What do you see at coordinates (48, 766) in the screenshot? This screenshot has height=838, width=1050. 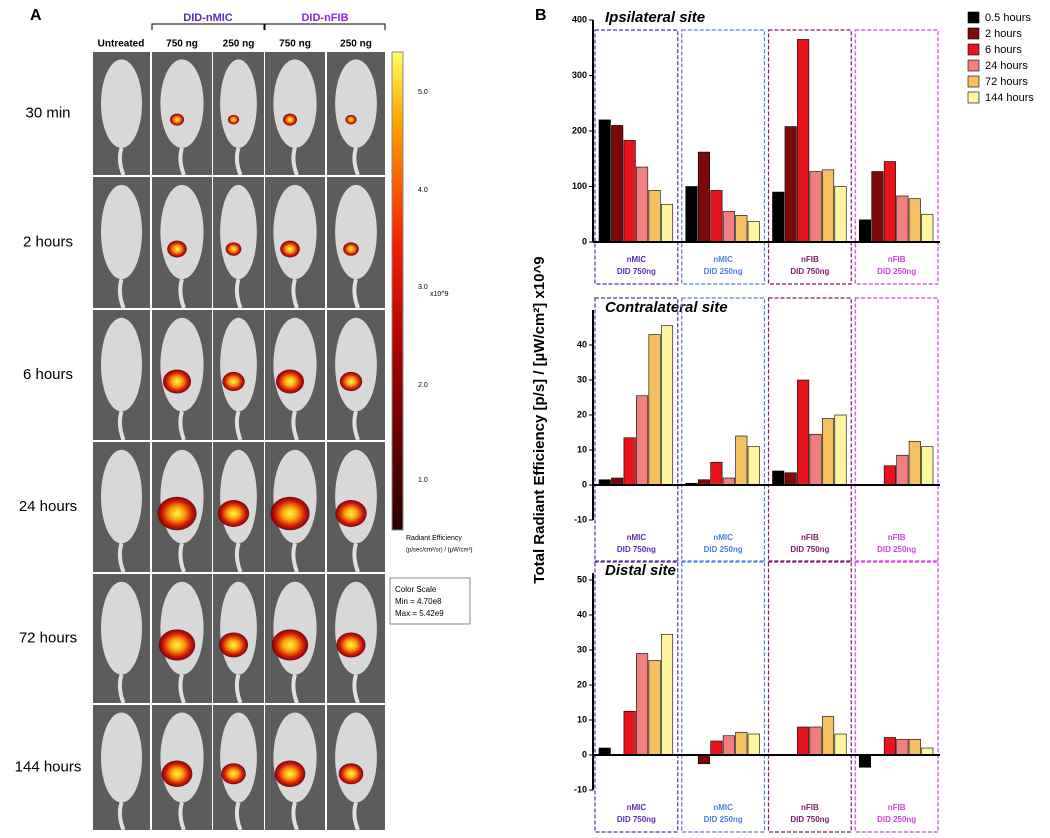 I see `row-label: 144 hours` at bounding box center [48, 766].